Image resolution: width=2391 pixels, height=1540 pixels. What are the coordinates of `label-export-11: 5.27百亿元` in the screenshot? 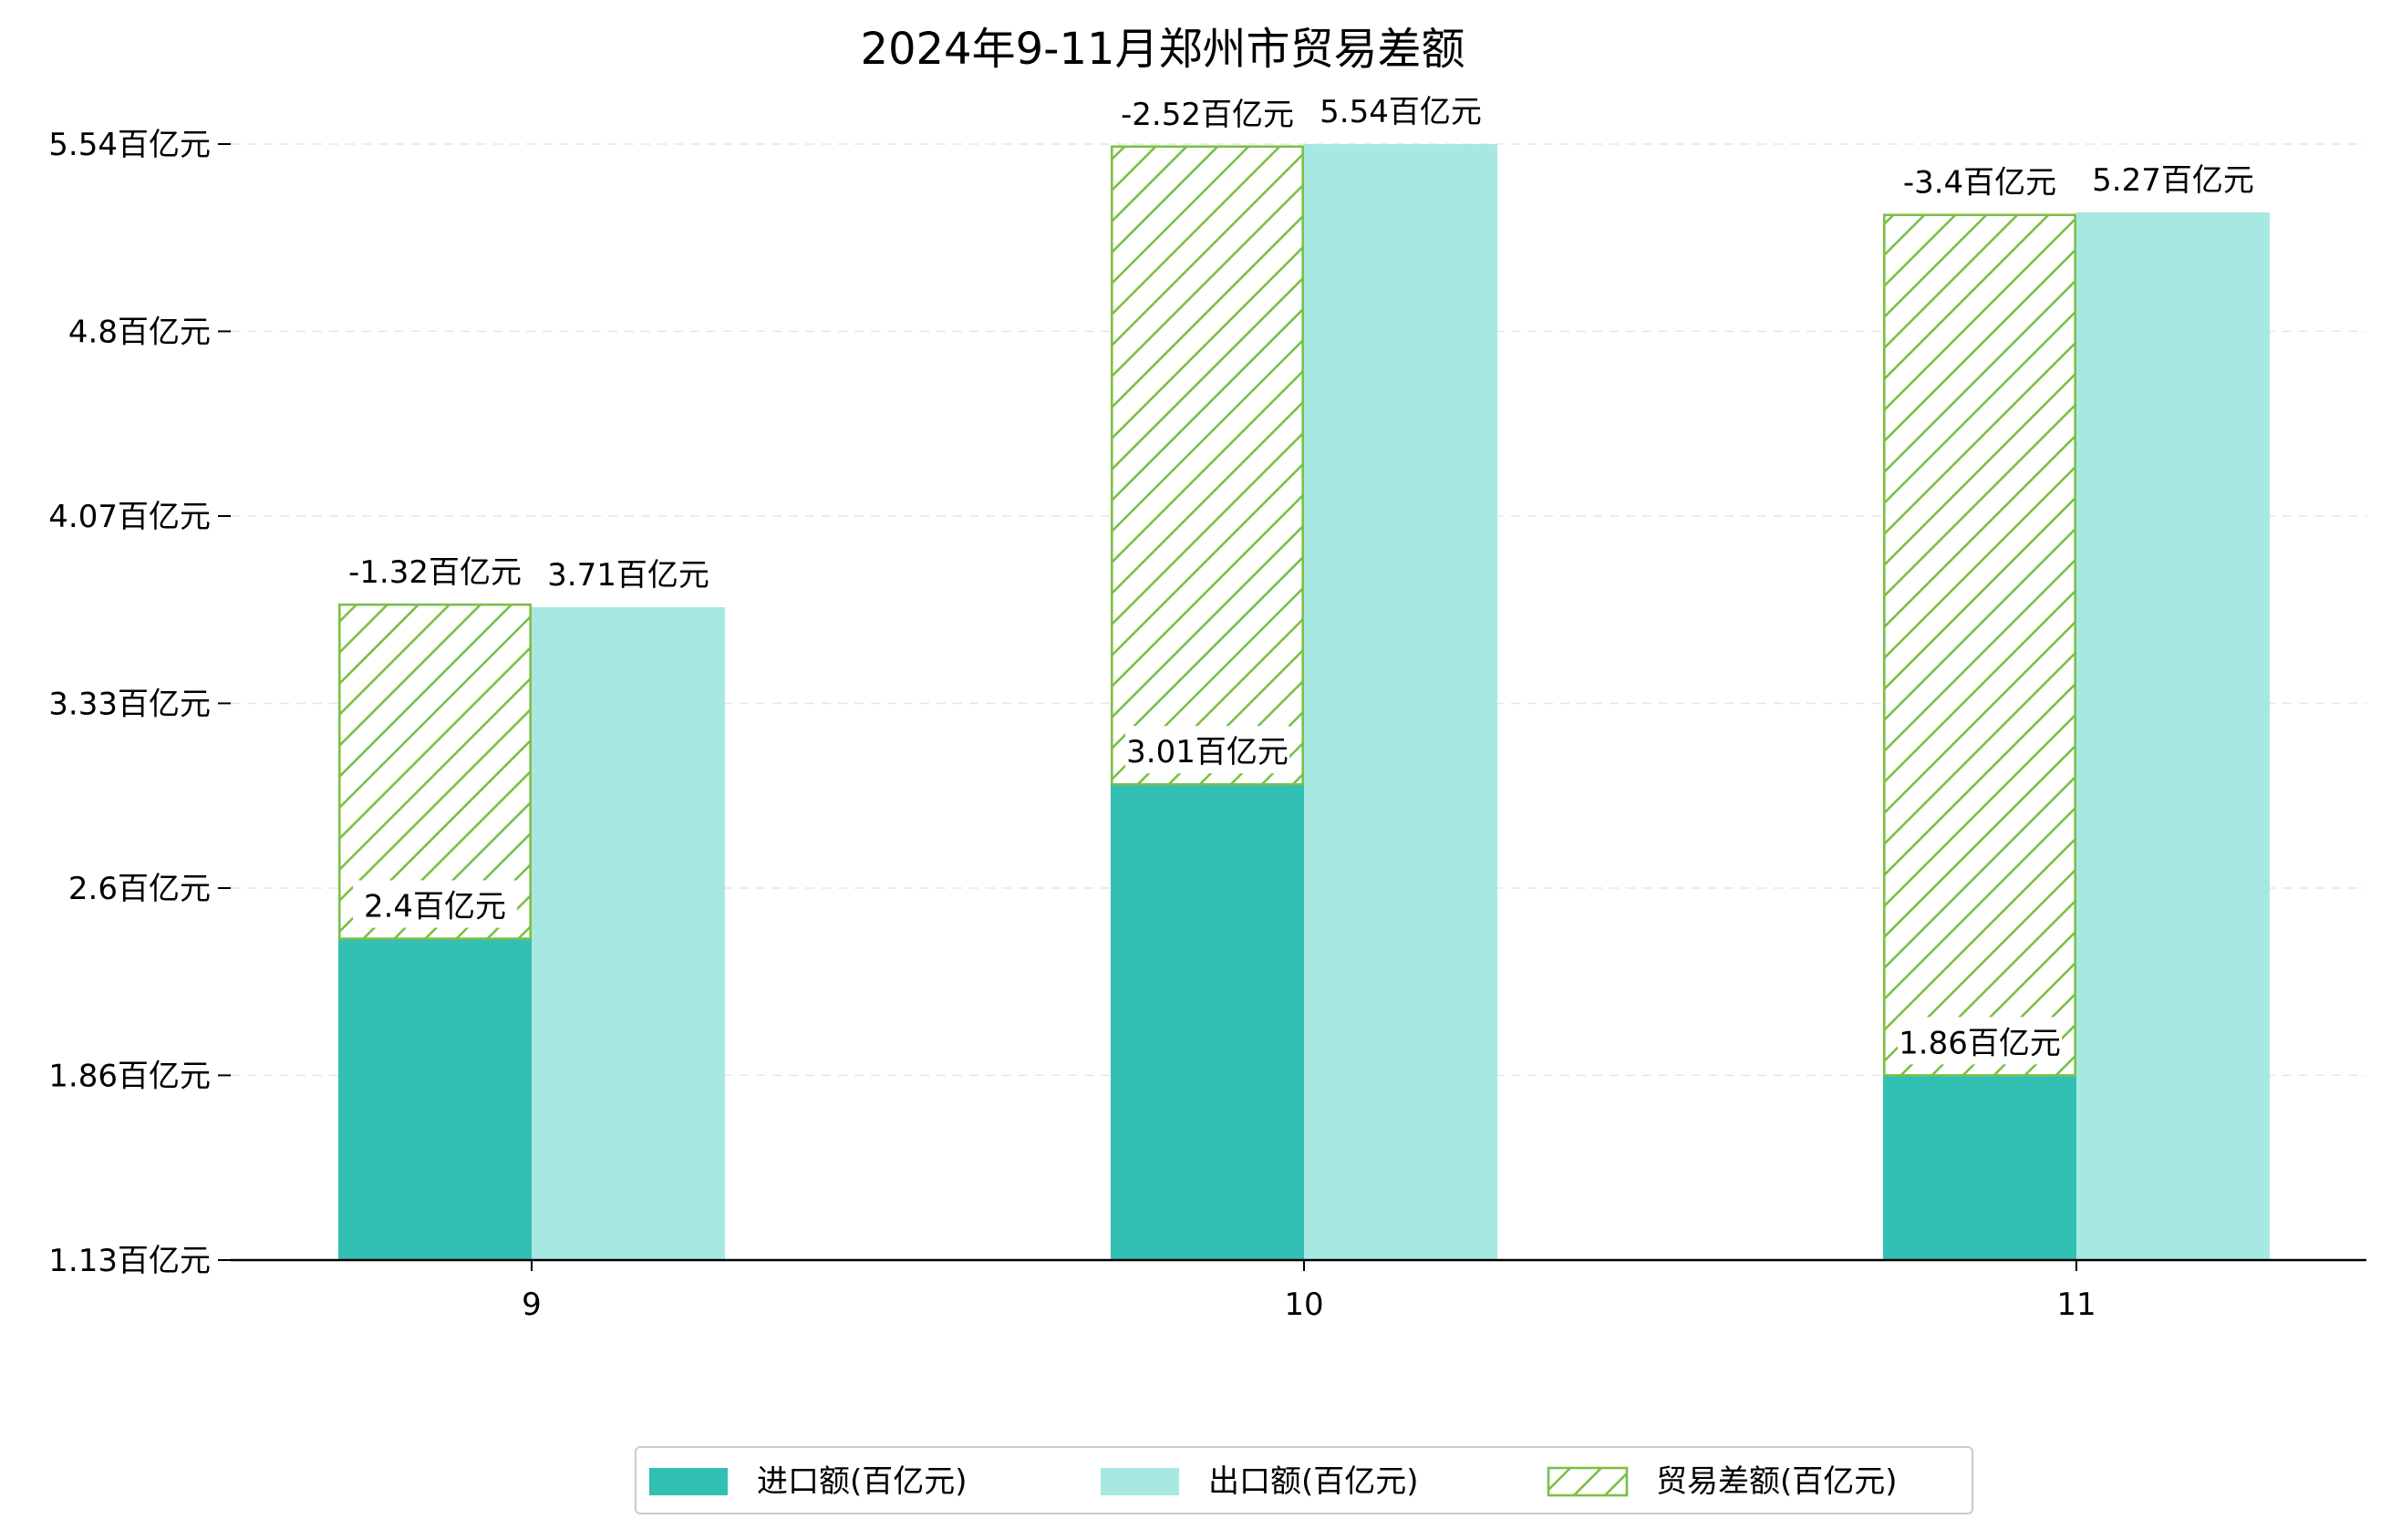 It's located at (2173, 180).